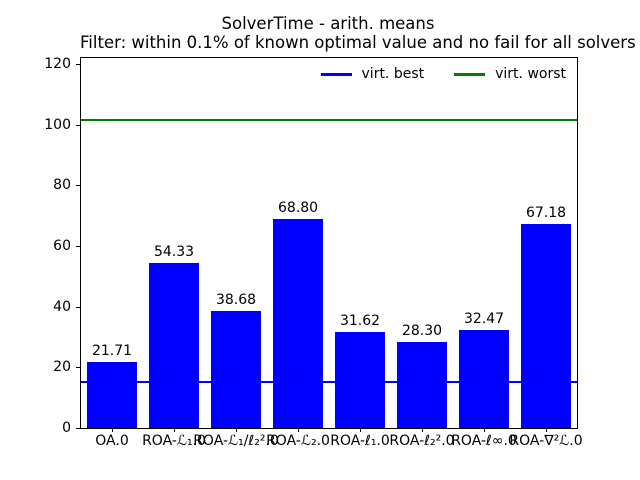 The height and width of the screenshot is (480, 640). What do you see at coordinates (57, 125) in the screenshot?
I see `y-tick-label: 100` at bounding box center [57, 125].